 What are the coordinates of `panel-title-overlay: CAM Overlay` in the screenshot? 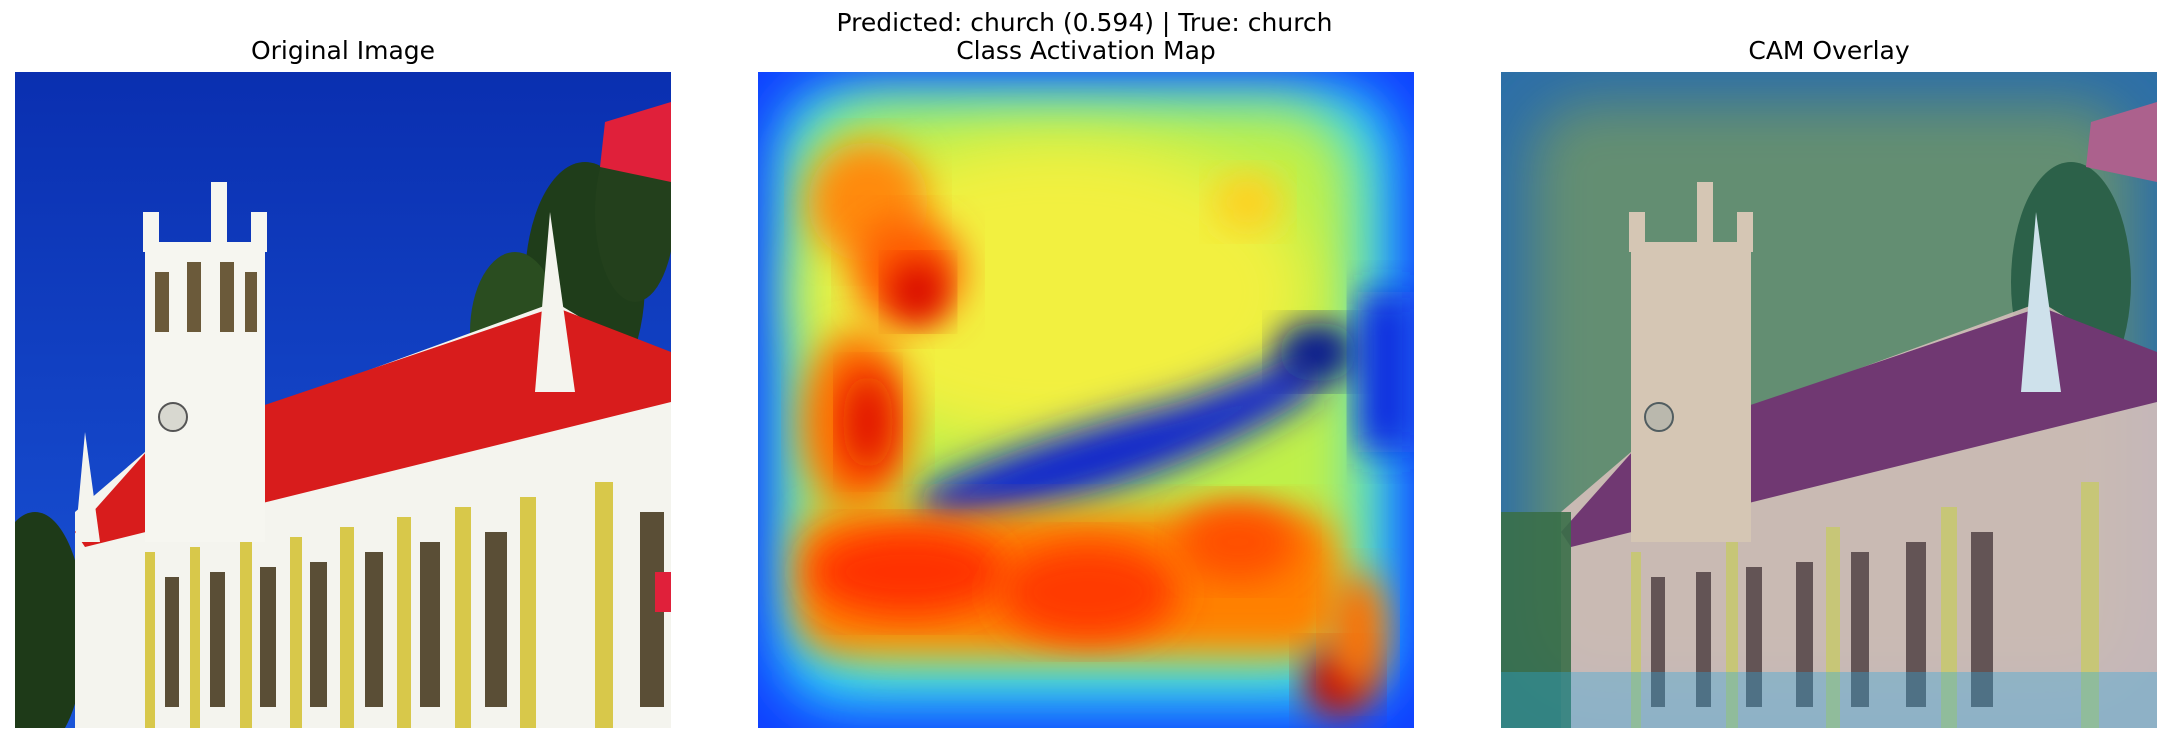 It's located at (1829, 50).